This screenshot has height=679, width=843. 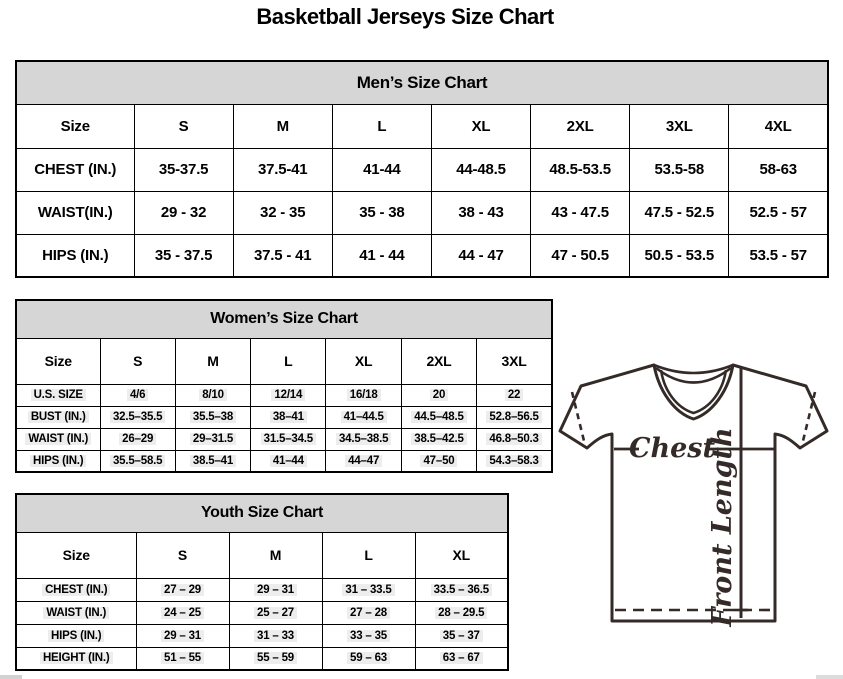 I want to click on value-cell: 47–50, so click(x=439, y=461).